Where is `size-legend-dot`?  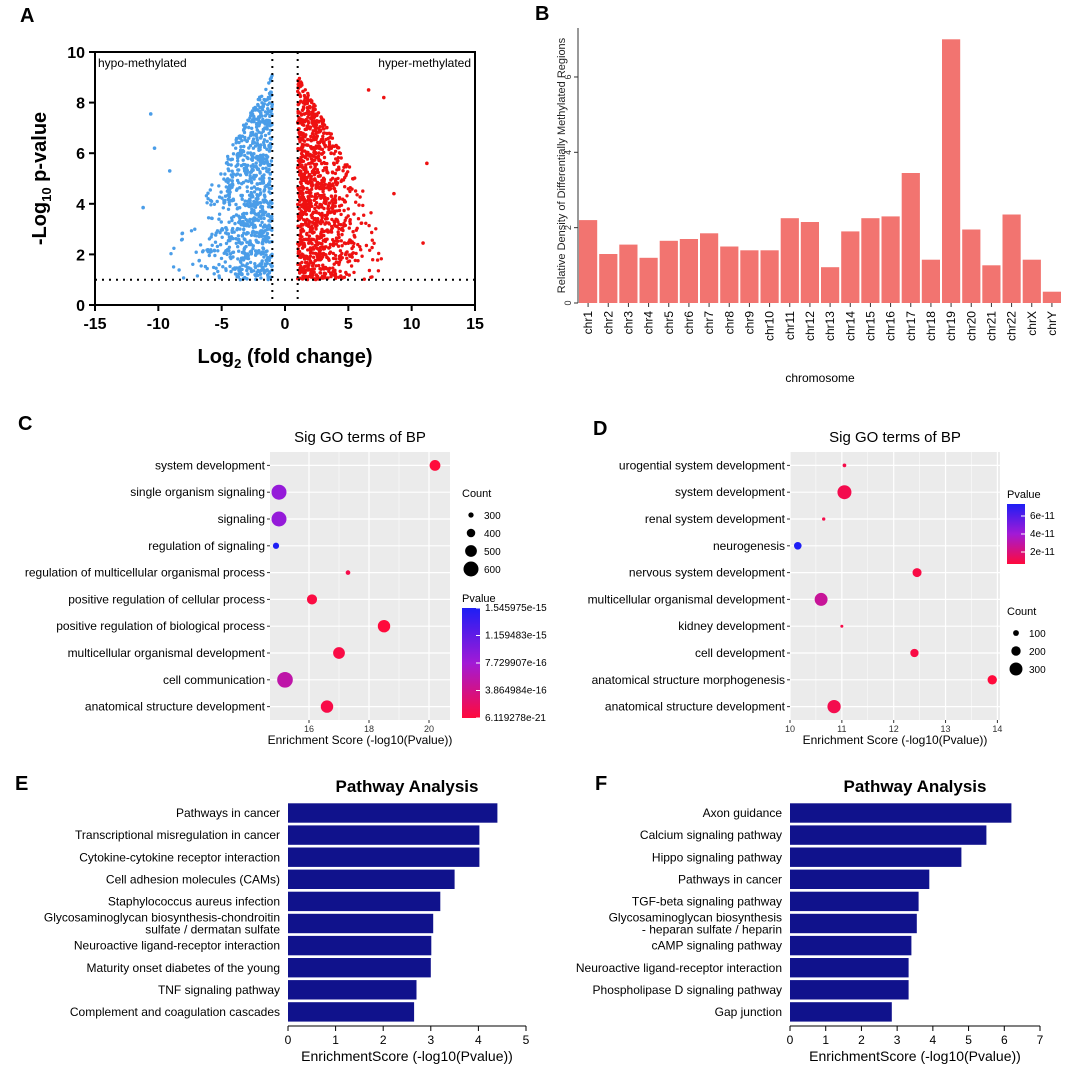 size-legend-dot is located at coordinates (1016, 633).